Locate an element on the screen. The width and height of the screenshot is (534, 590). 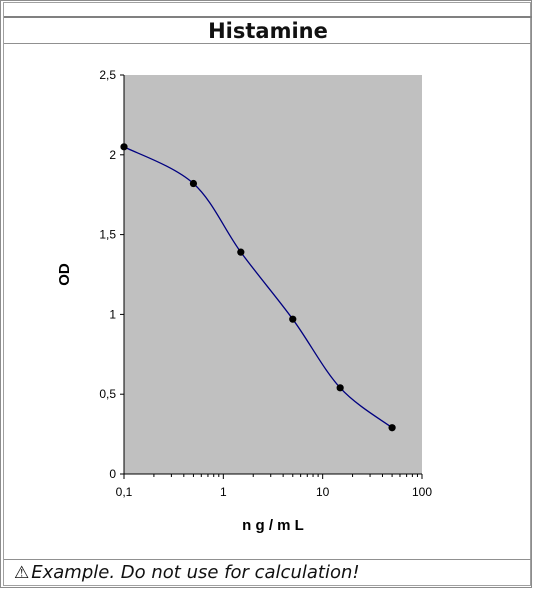
y-tick-label: 1 is located at coordinates (112, 314).